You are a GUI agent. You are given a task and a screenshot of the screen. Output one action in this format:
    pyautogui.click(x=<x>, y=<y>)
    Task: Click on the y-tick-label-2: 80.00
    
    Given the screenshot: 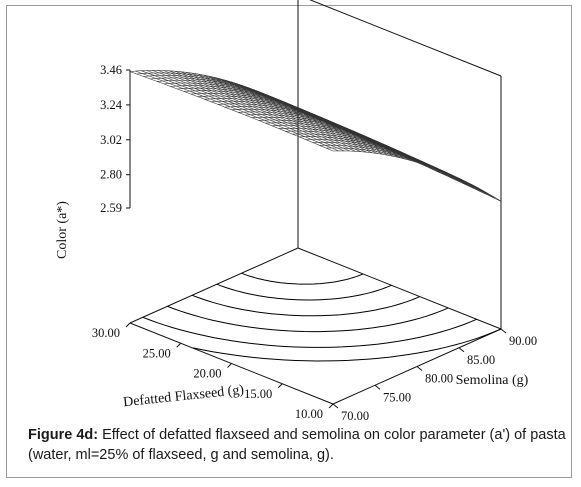 What is the action you would take?
    pyautogui.click(x=439, y=379)
    